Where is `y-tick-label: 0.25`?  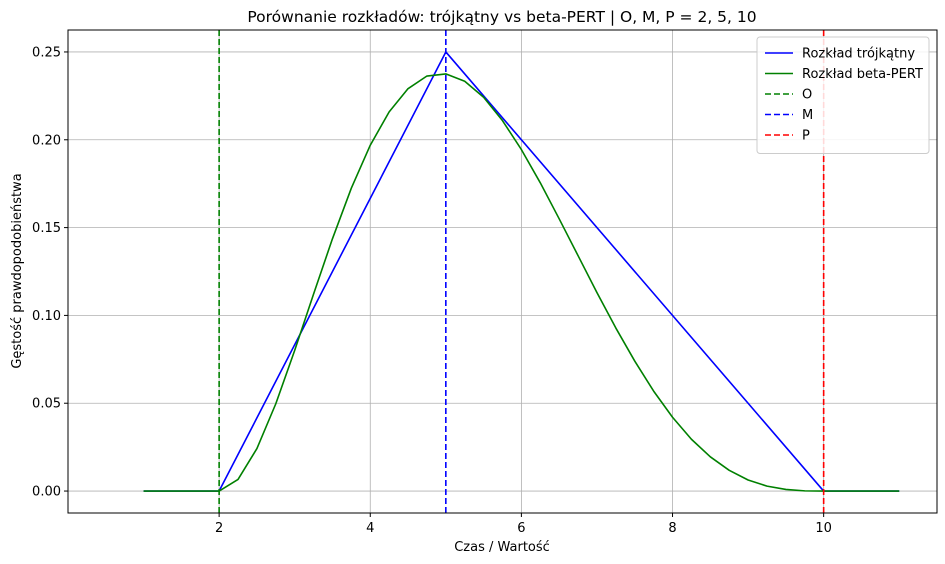 y-tick-label: 0.25 is located at coordinates (46, 52).